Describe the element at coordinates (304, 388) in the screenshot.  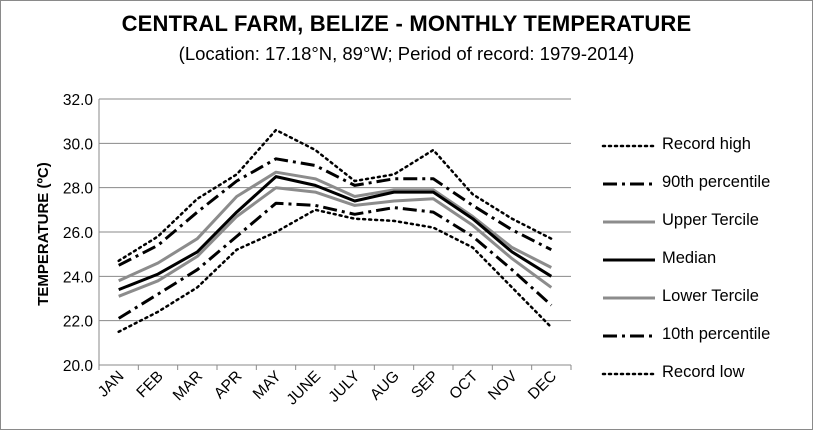
I see `x-tick-label: JUNE` at that location.